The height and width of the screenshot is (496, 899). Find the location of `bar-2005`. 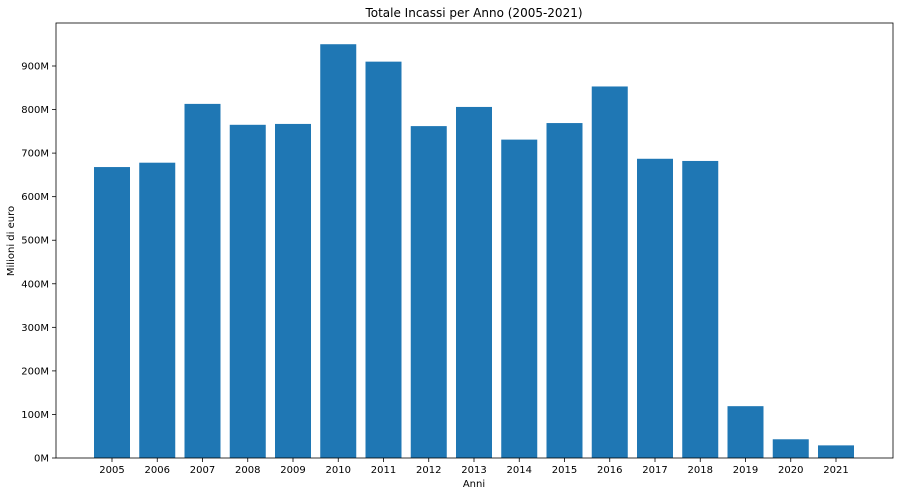

bar-2005 is located at coordinates (112, 312).